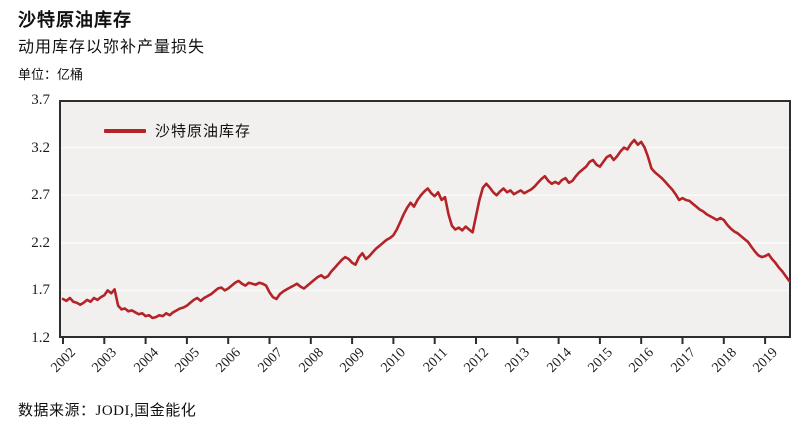  I want to click on data-source-note: 数据来源：JODI,国金能化, so click(107, 411).